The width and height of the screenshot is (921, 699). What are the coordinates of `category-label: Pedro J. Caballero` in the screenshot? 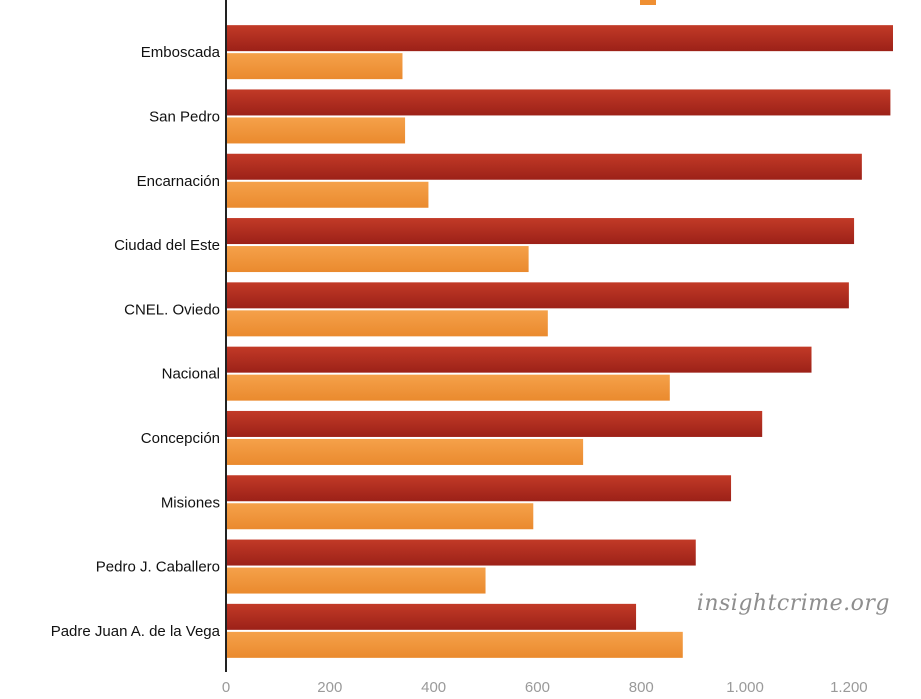 It's located at (158, 567).